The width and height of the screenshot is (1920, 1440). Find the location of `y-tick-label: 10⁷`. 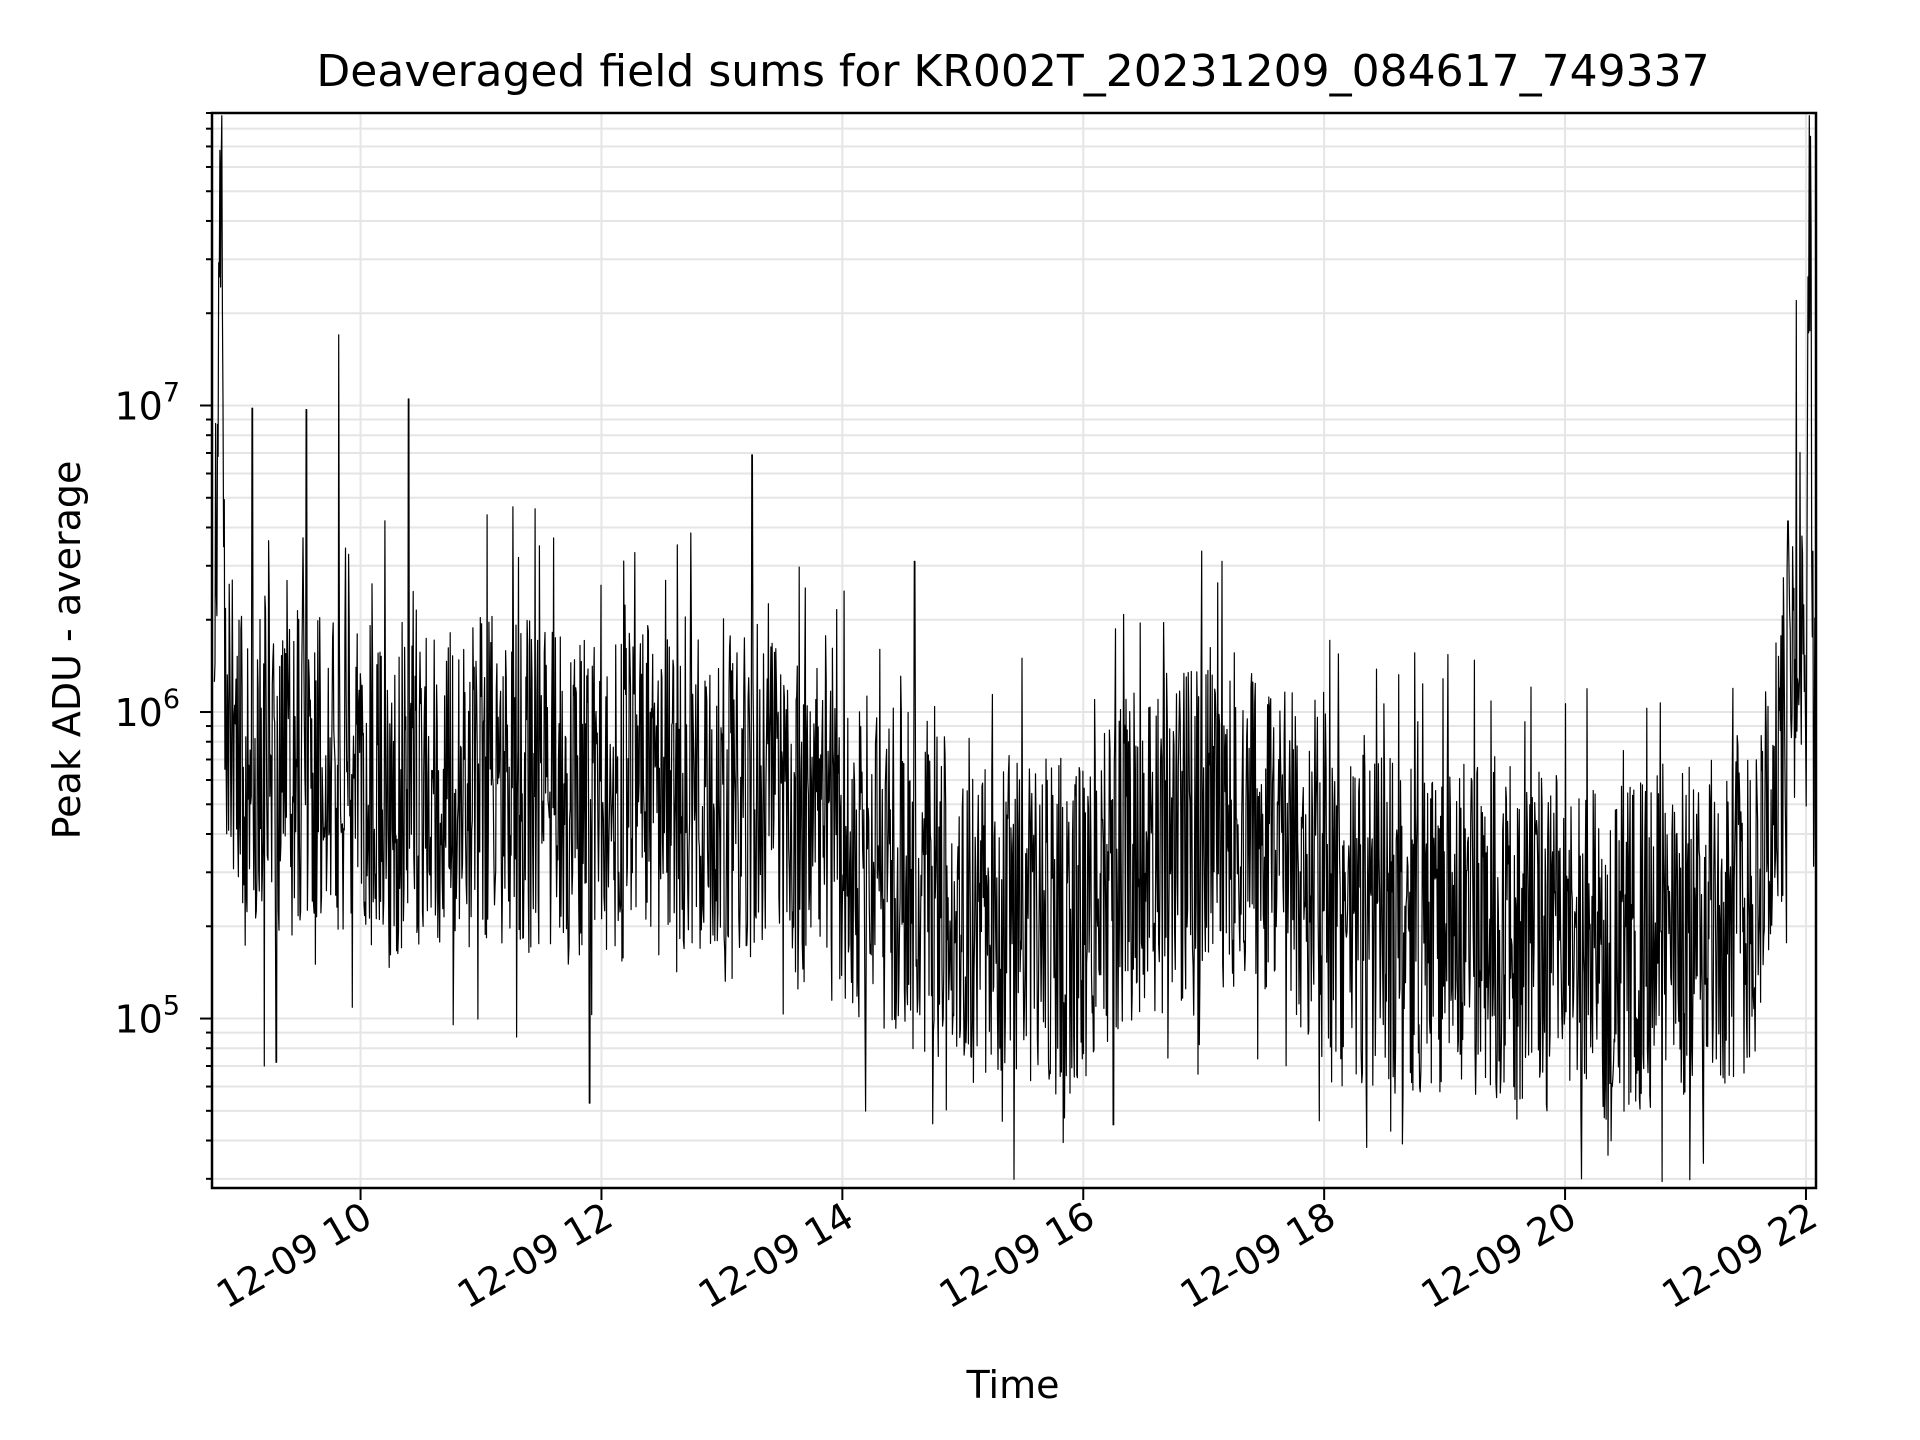

y-tick-label: 10⁷ is located at coordinates (147, 402).